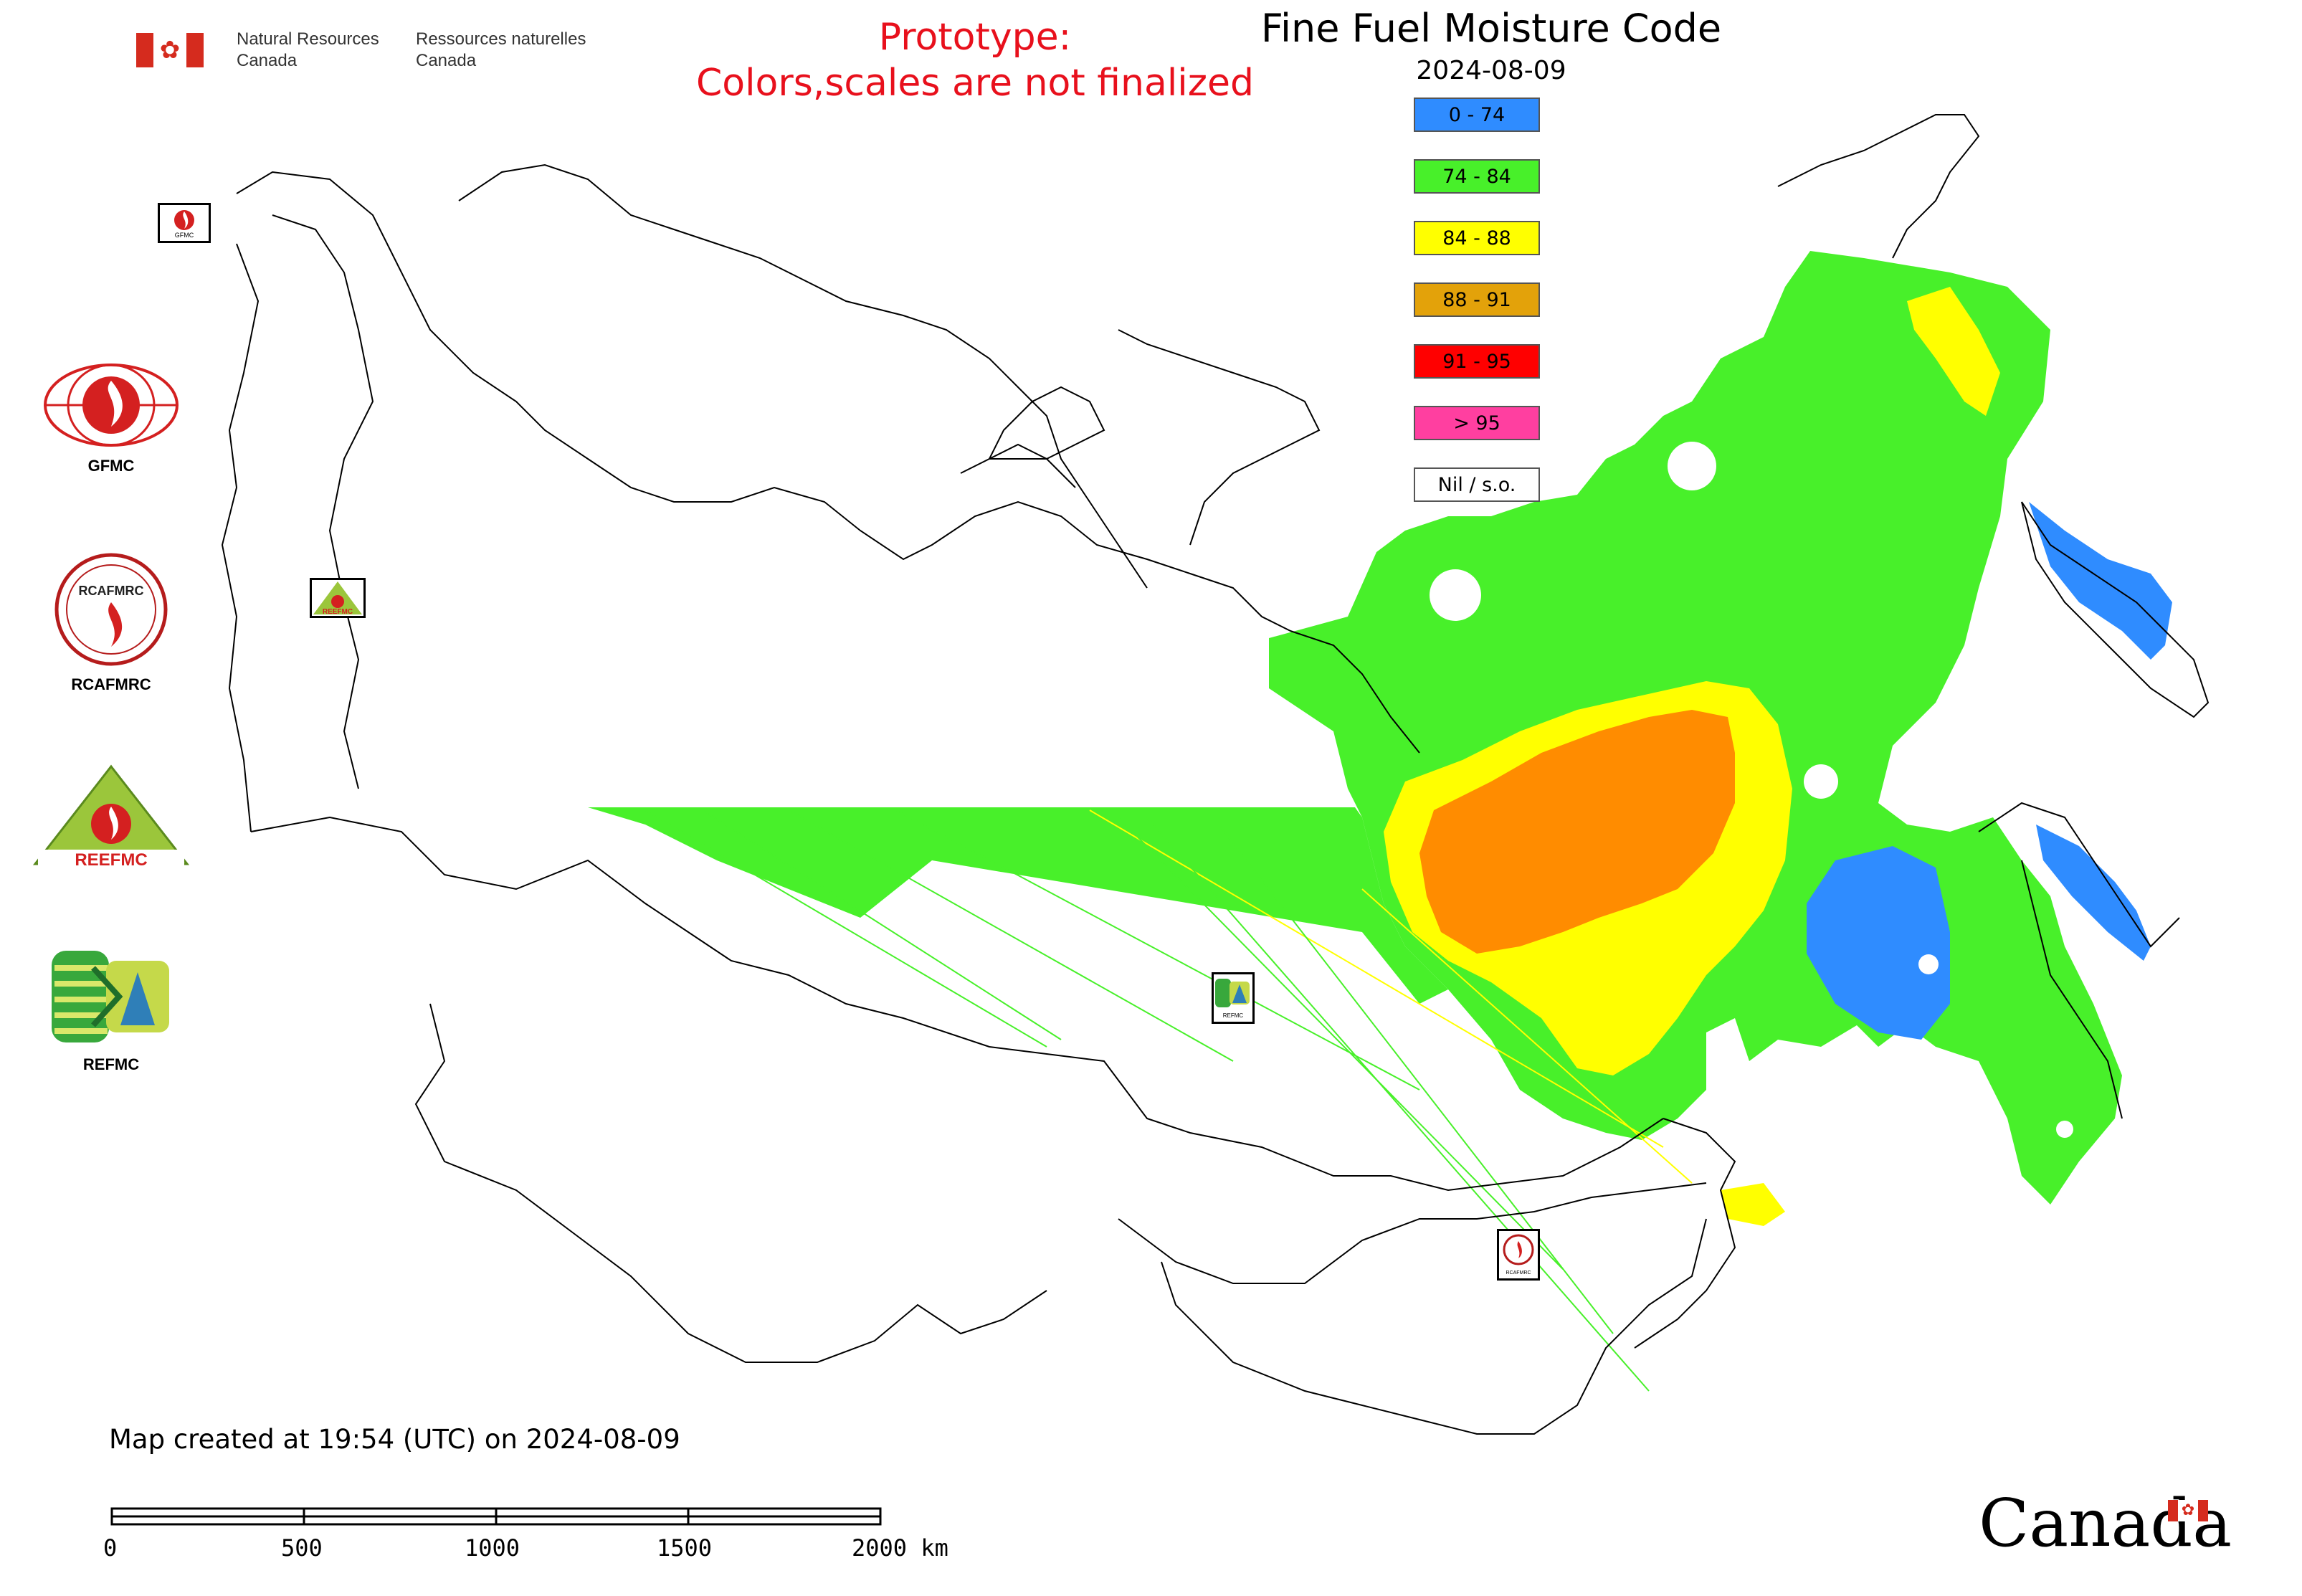 Image resolution: width=2302 pixels, height=1596 pixels. What do you see at coordinates (394, 1439) in the screenshot?
I see `map-created-note: Map created at 19:54 (UTC) on 2024-08-09` at bounding box center [394, 1439].